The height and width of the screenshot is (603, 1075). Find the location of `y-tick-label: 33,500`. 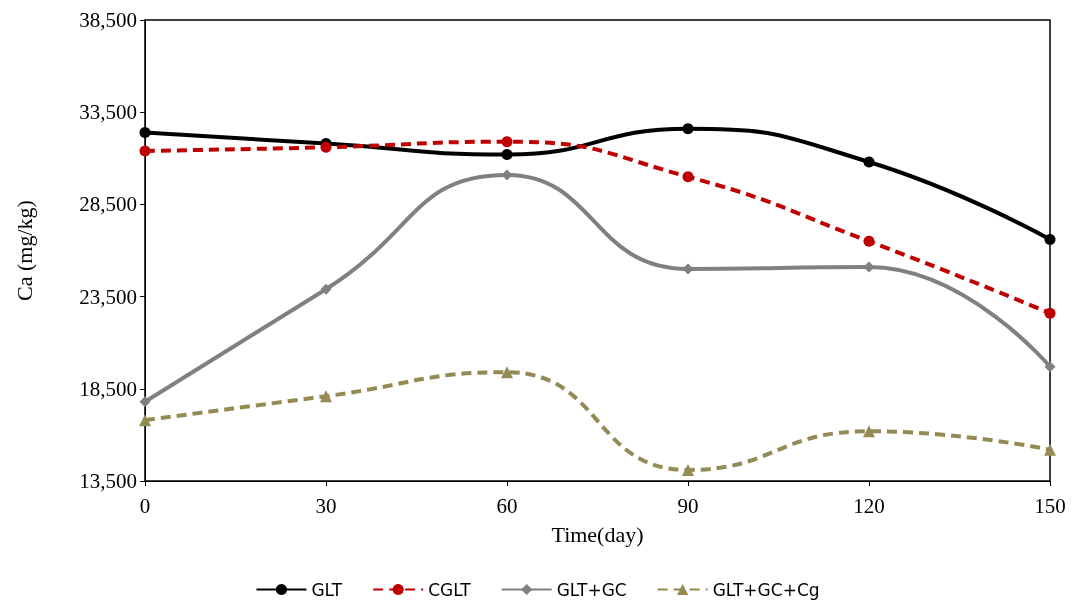

y-tick-label: 33,500 is located at coordinates (108, 112).